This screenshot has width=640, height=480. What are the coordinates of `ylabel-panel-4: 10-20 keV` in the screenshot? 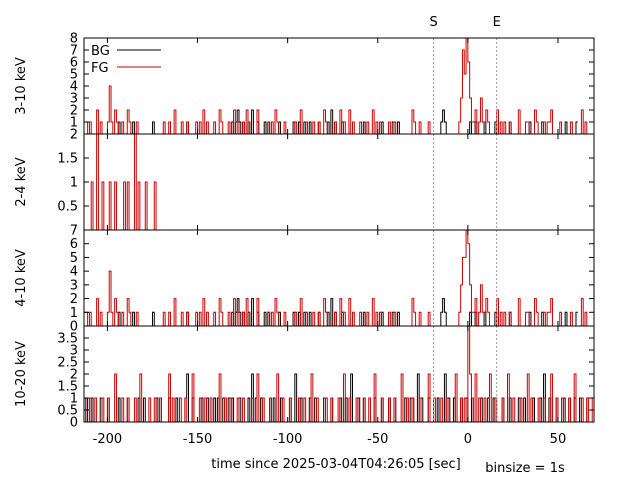 It's located at (21, 374).